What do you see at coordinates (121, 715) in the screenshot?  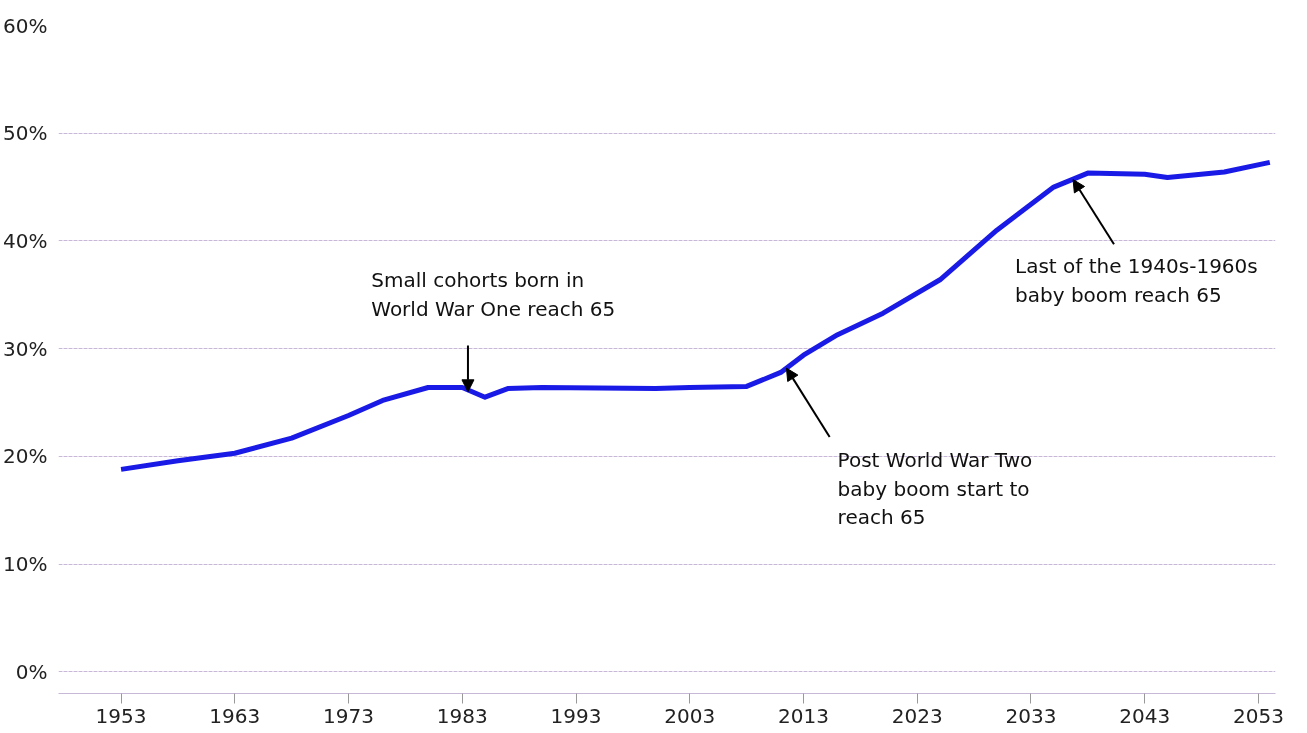 I see `x-tick-label: 1953` at bounding box center [121, 715].